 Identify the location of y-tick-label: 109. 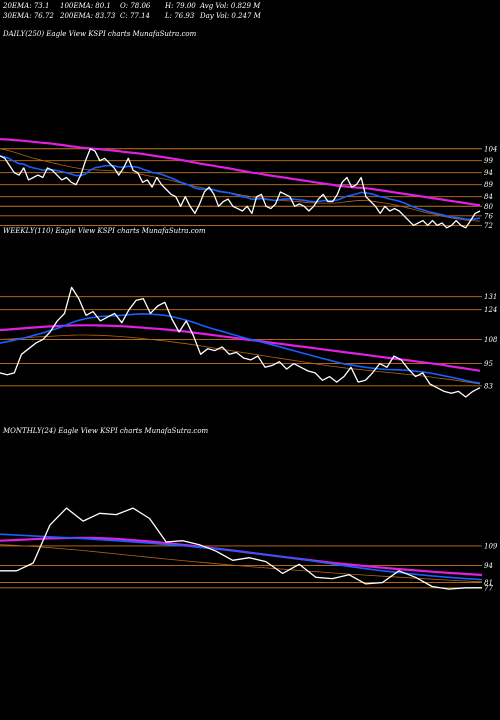
(491, 546).